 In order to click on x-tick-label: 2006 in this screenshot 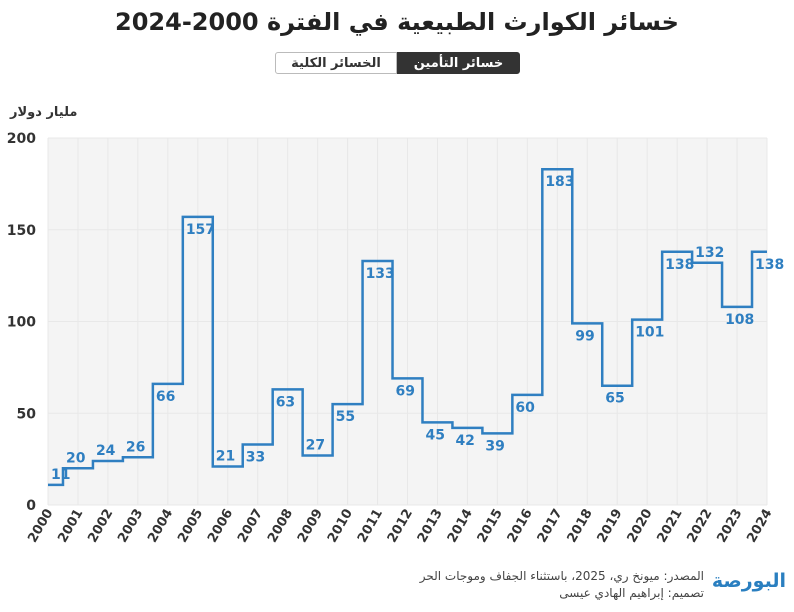, I will do `click(220, 526)`.